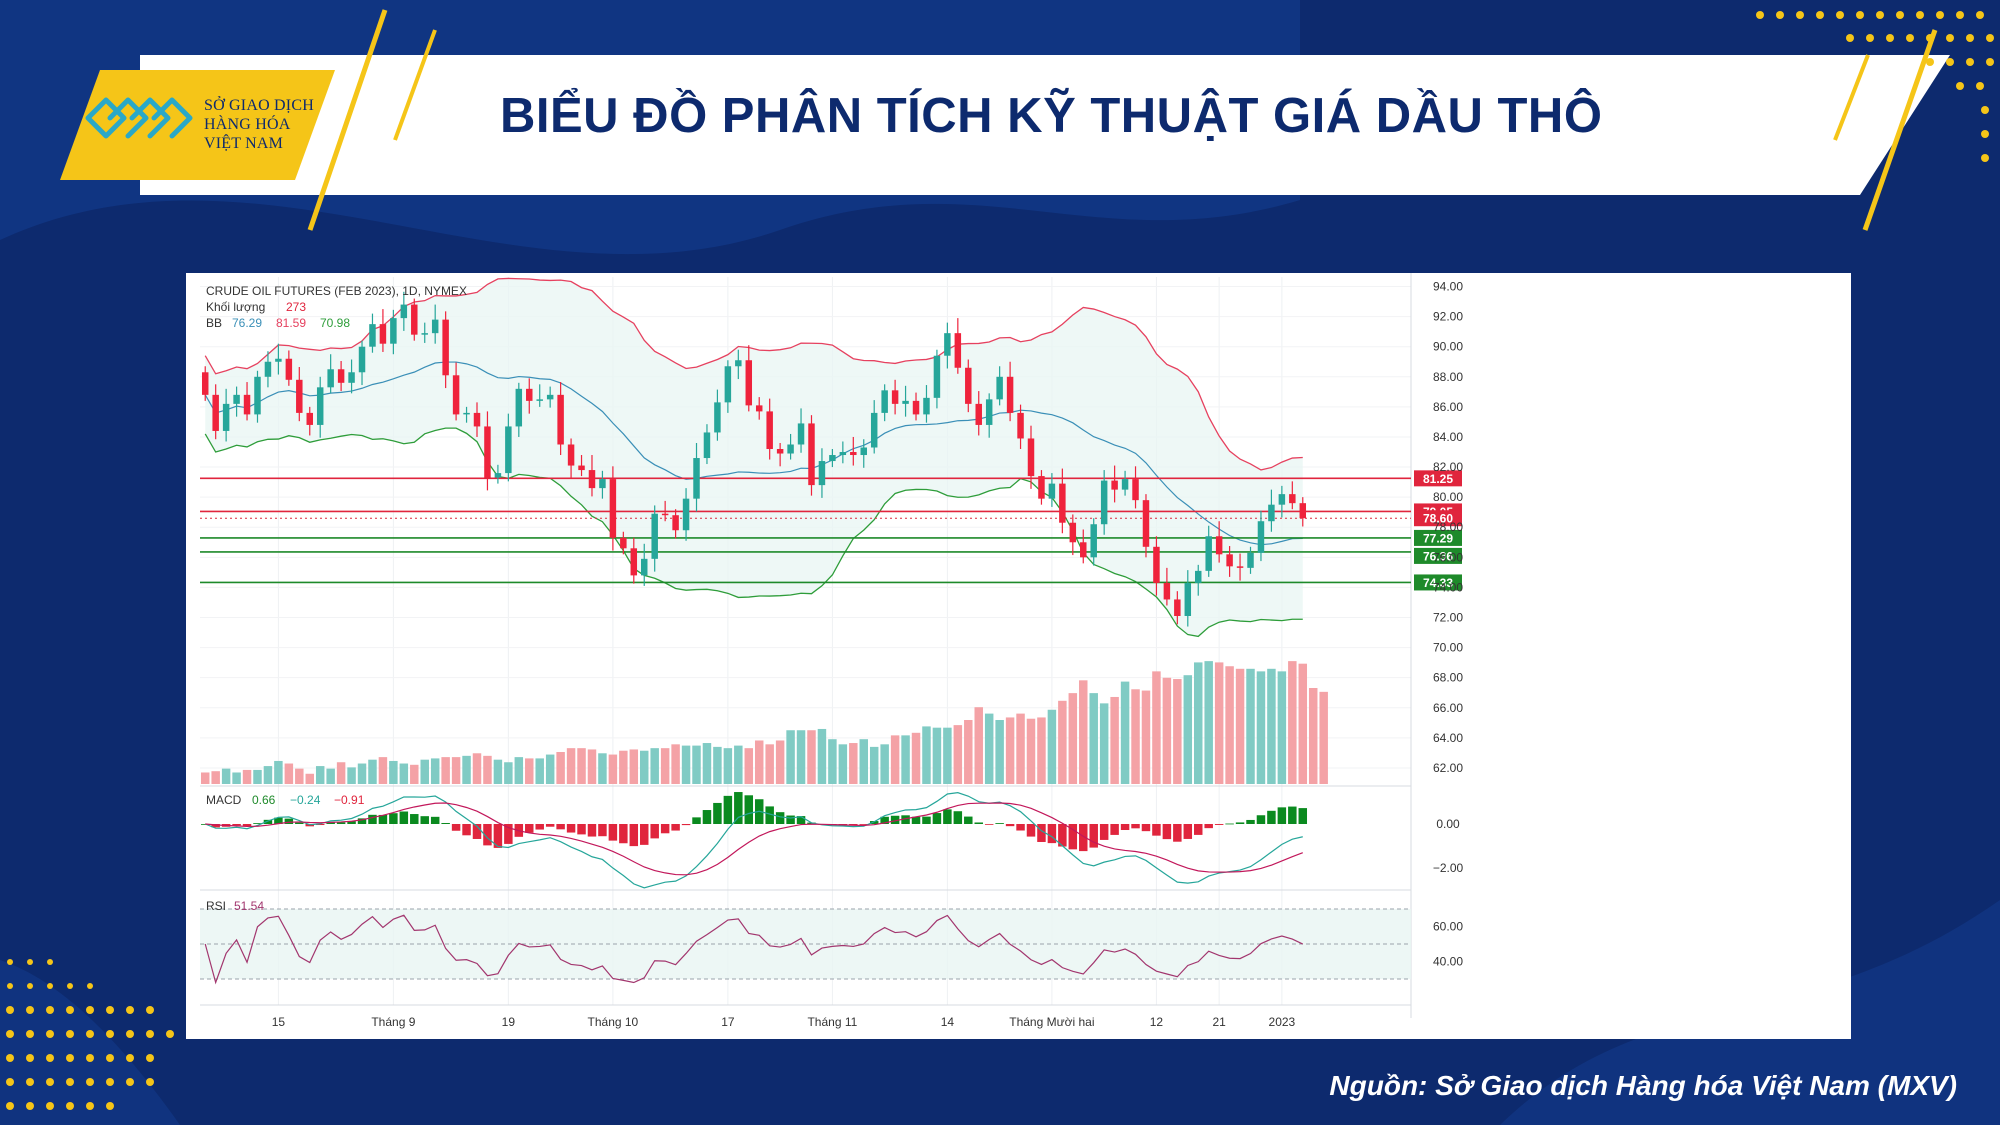 This screenshot has width=2000, height=1125. I want to click on legend-macd-label: MACD, so click(224, 800).